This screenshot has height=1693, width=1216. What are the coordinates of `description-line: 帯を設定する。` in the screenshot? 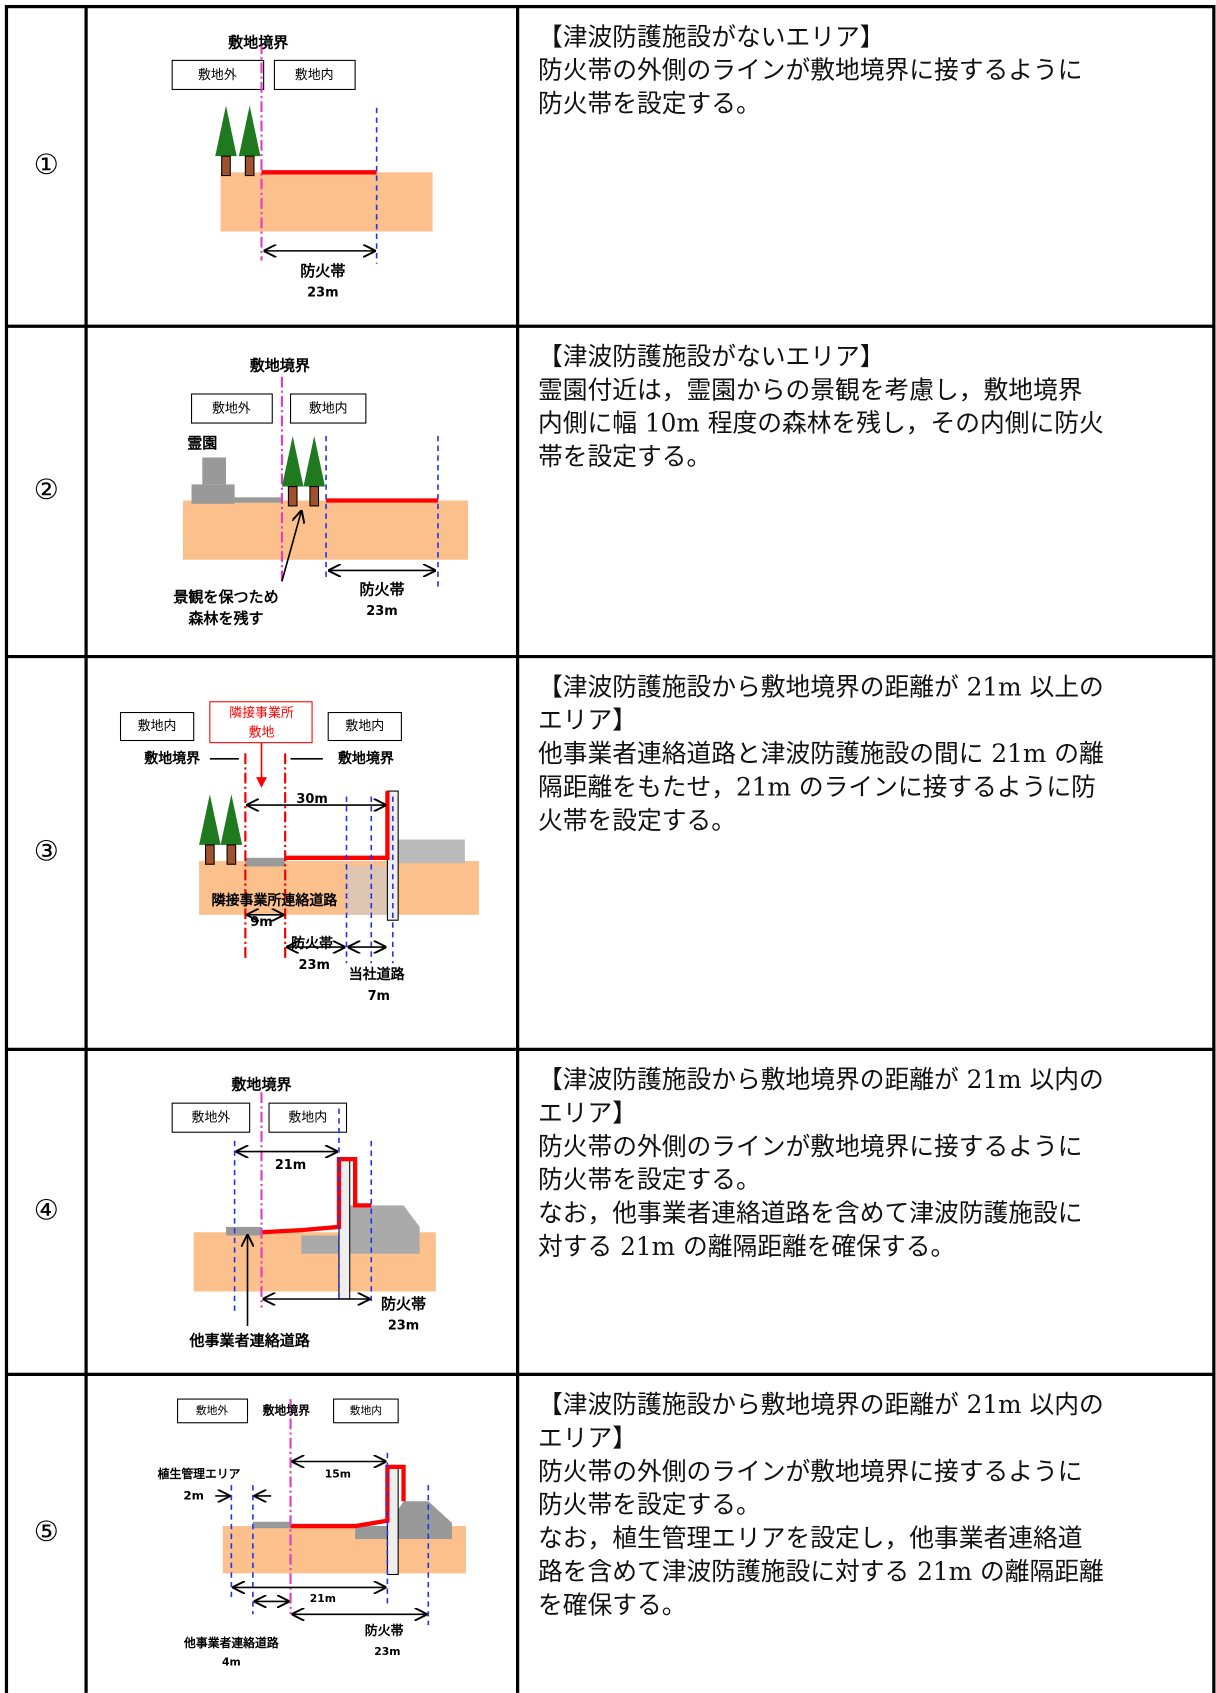 It's located at (624, 456).